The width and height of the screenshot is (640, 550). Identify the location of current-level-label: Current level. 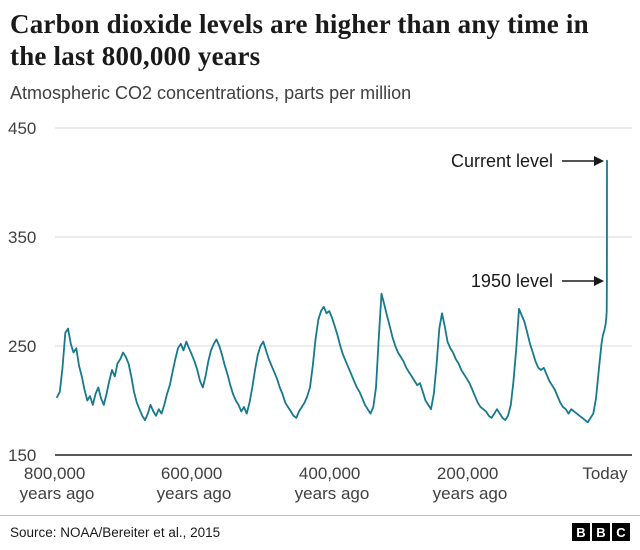
(502, 161).